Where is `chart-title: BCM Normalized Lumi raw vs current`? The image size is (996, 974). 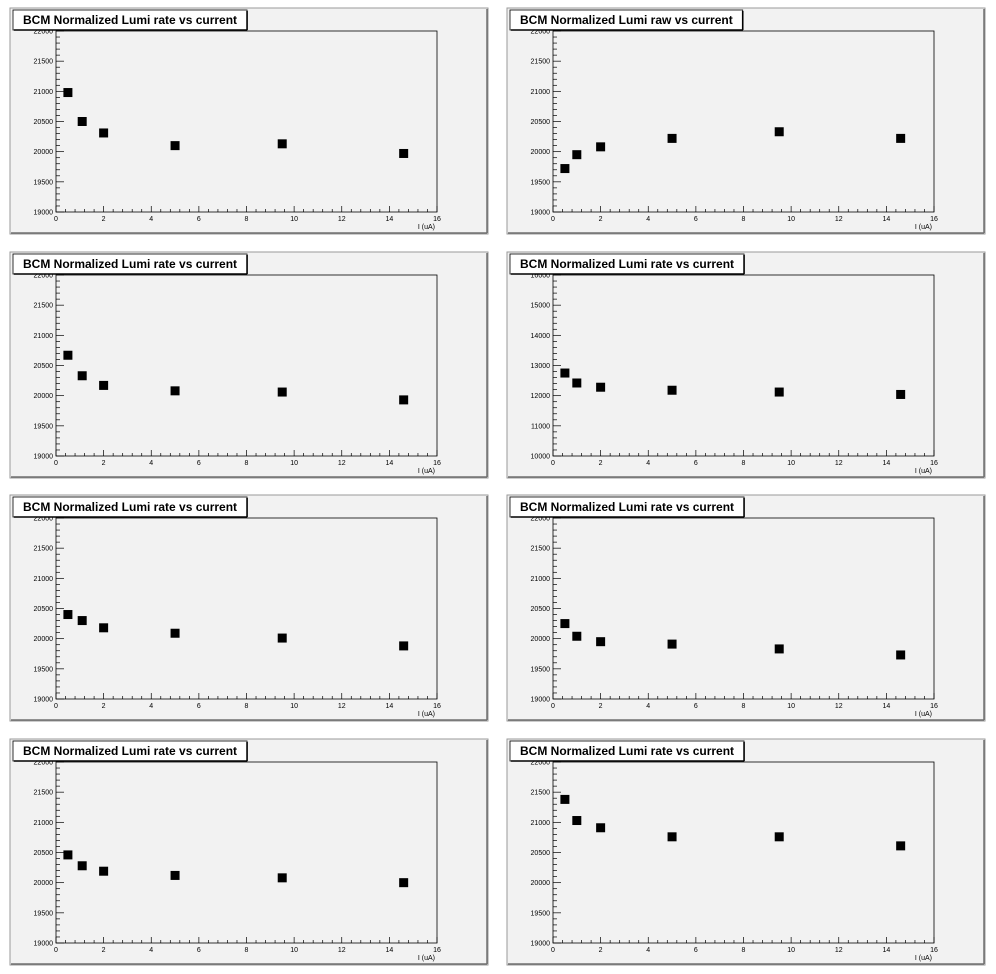 chart-title: BCM Normalized Lumi raw vs current is located at coordinates (626, 20).